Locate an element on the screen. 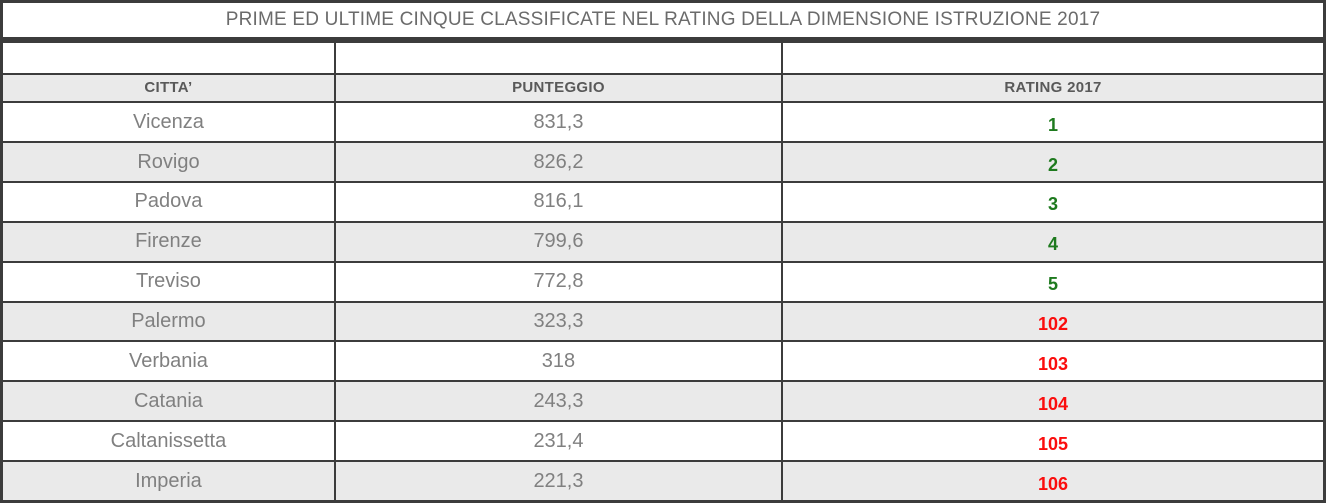  rating-cell: 104 is located at coordinates (1053, 401).